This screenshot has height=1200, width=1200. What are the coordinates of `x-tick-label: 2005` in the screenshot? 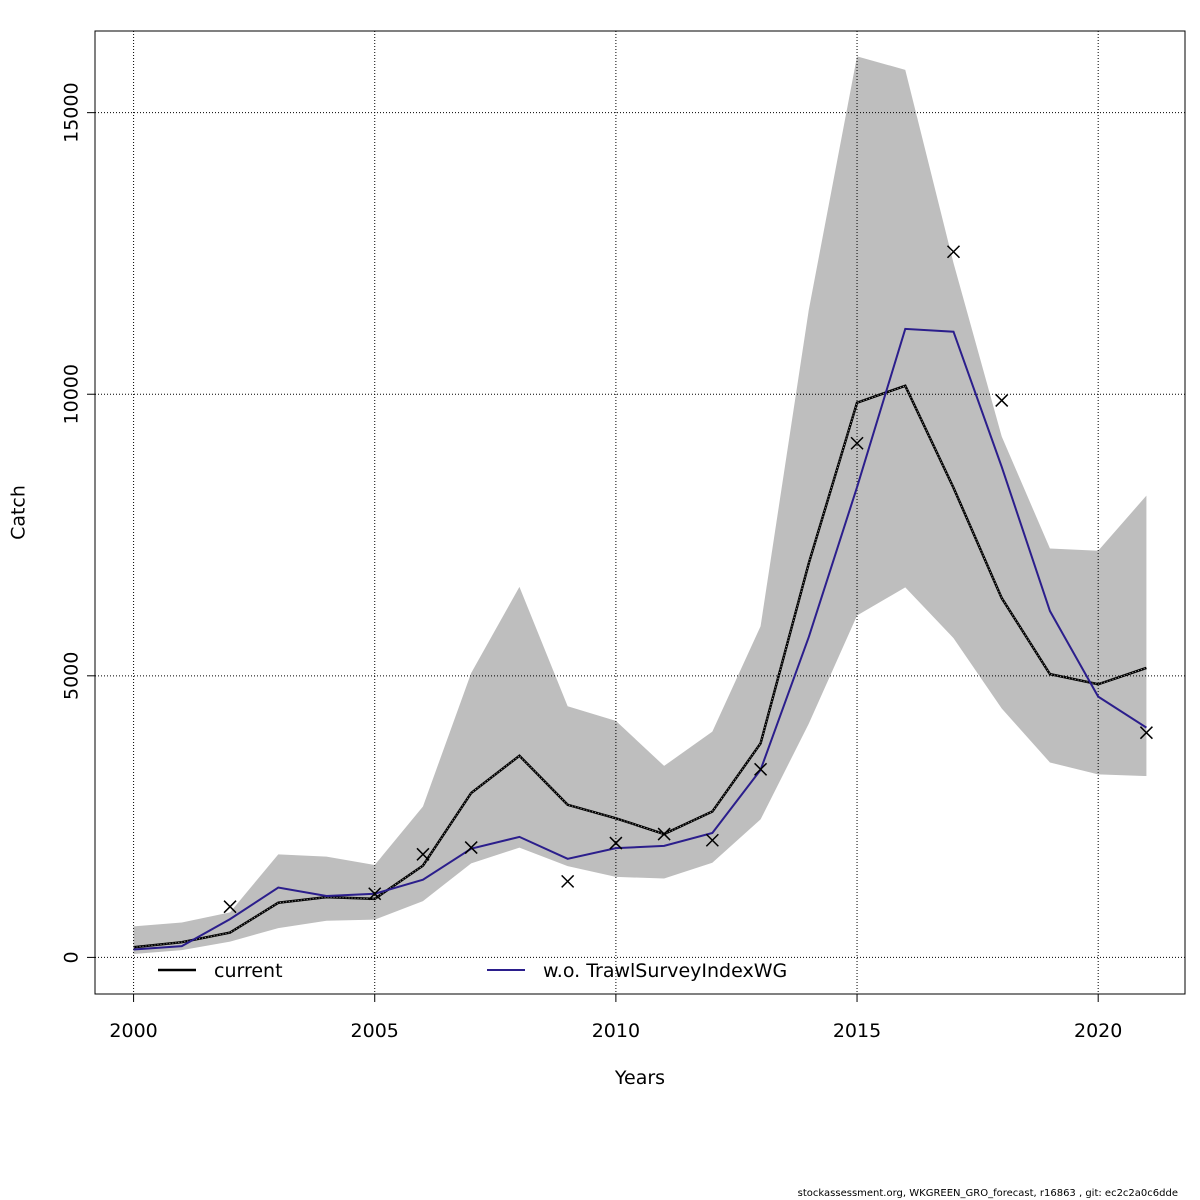 It's located at (375, 1031).